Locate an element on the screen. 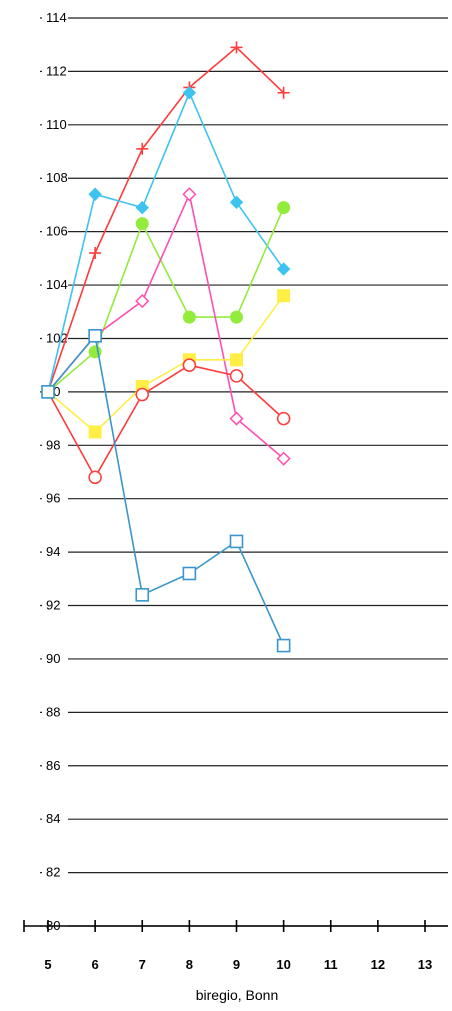 This screenshot has height=1011, width=452. x-tick-label: 5 is located at coordinates (47, 964).